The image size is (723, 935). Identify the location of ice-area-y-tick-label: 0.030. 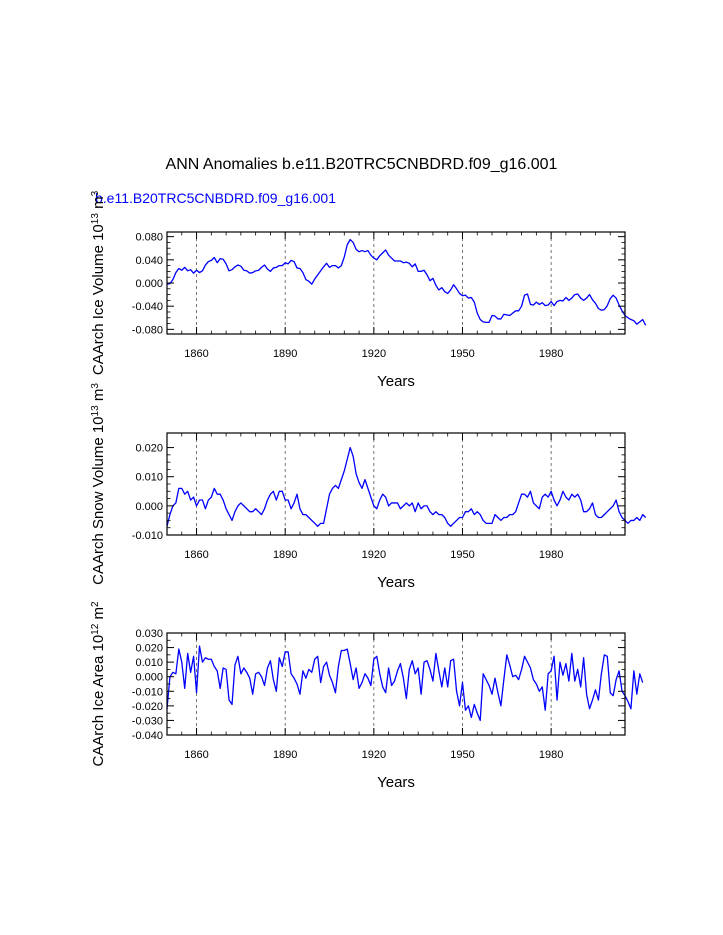
(149, 634).